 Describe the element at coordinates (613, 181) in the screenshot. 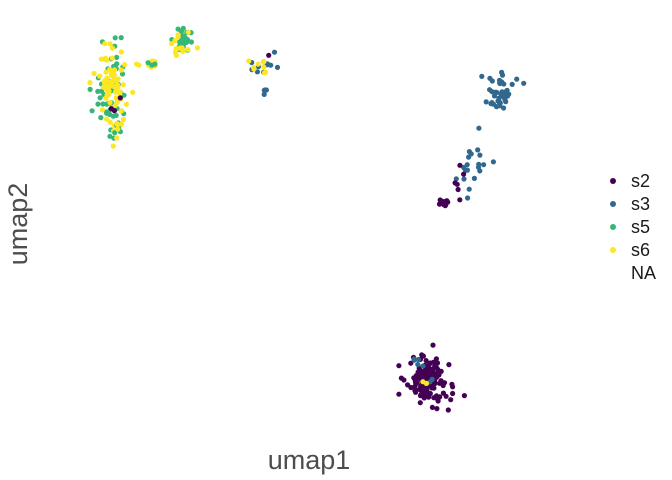

I see `legend-key-s2` at that location.